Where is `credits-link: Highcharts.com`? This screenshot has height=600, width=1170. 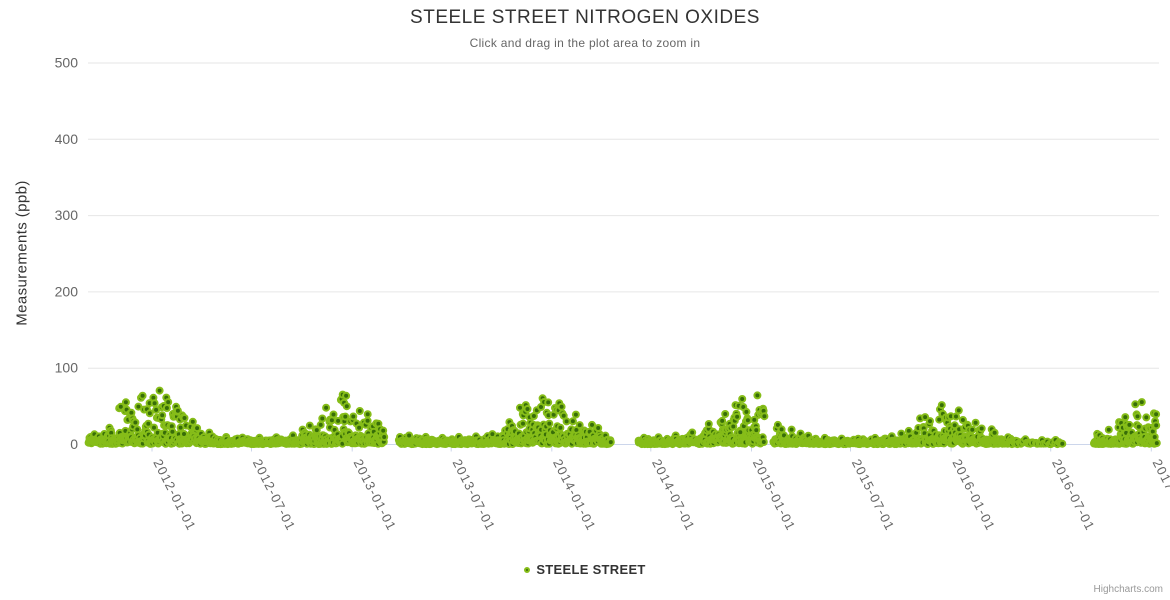 credits-link: Highcharts.com is located at coordinates (1128, 589).